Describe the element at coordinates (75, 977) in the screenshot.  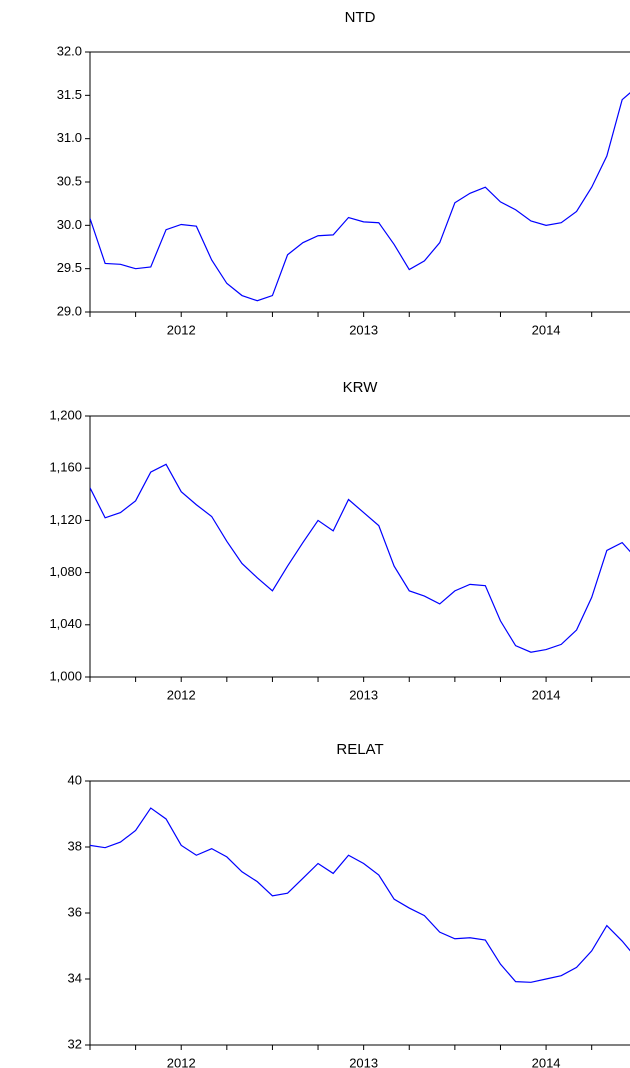
I see `y-tick-label: 34` at that location.